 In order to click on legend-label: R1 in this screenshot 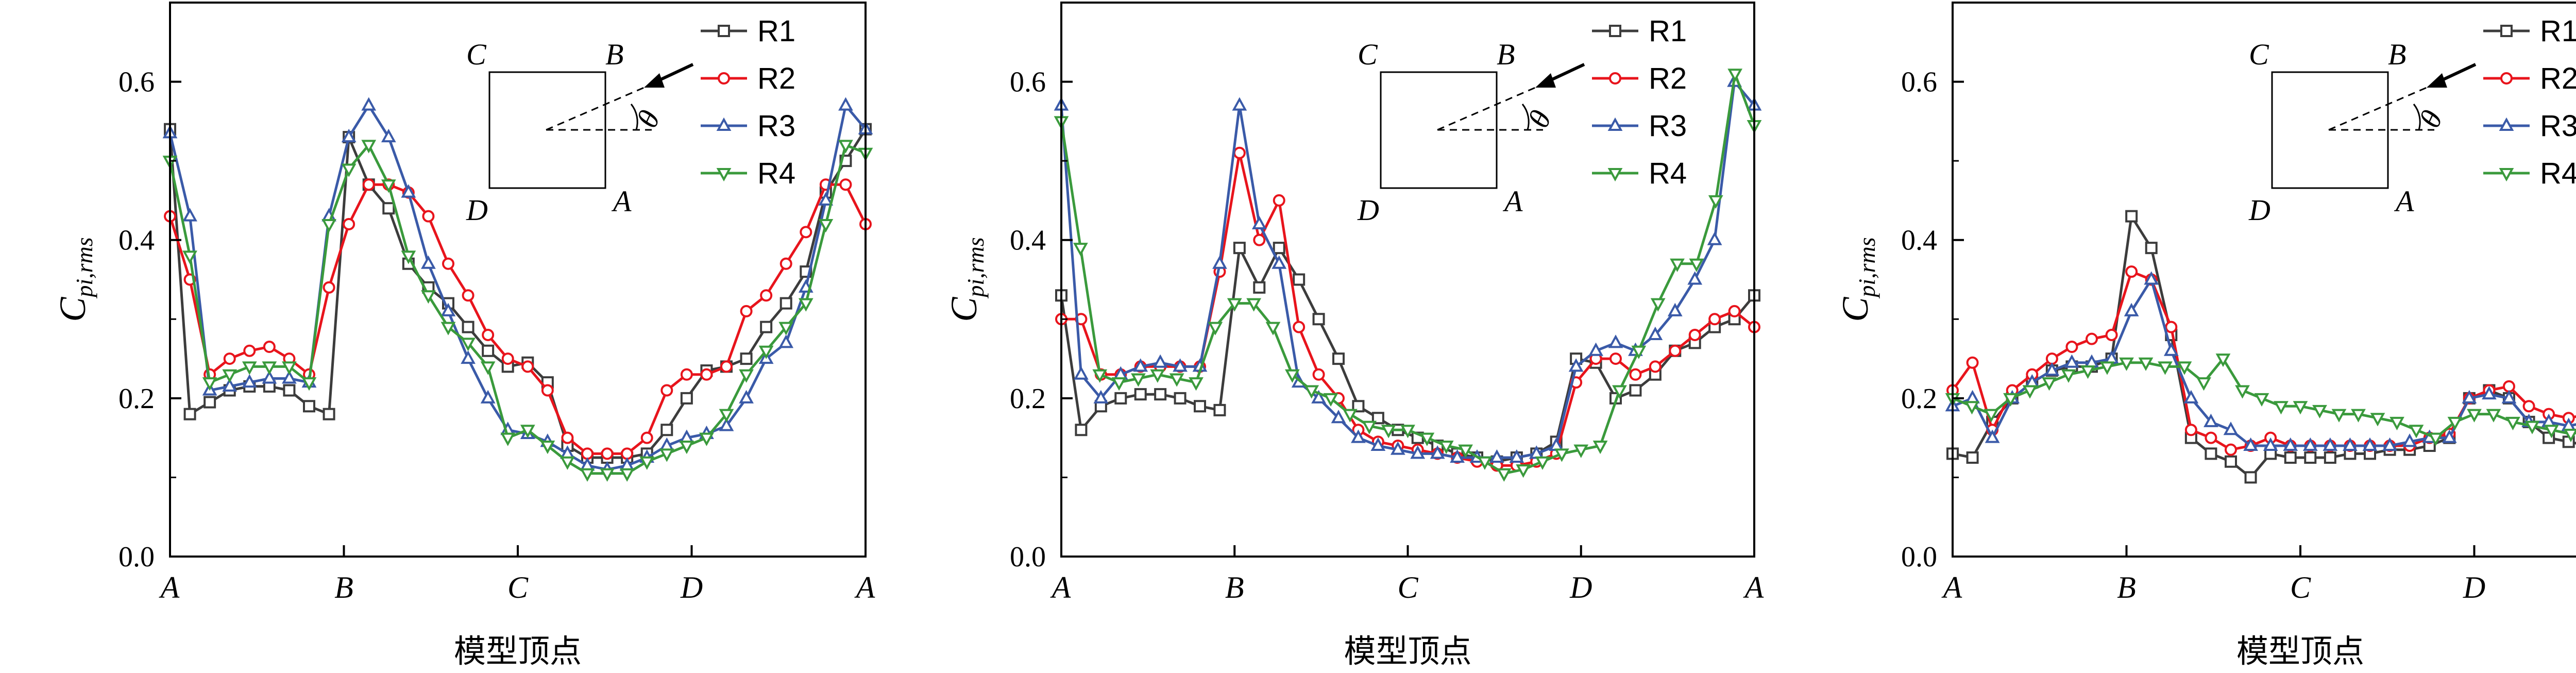, I will do `click(1668, 31)`.